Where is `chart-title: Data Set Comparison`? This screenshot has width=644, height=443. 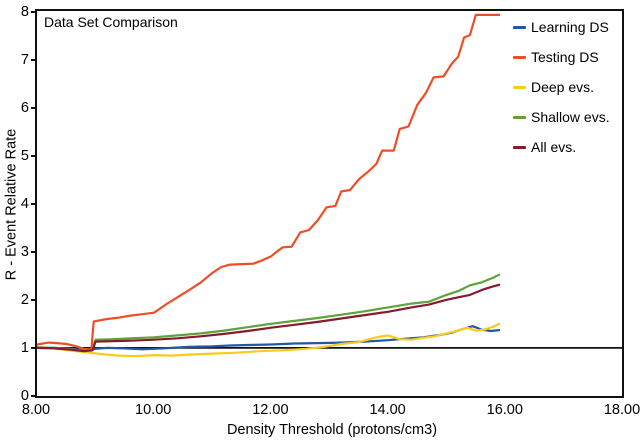 chart-title: Data Set Comparison is located at coordinates (111, 22).